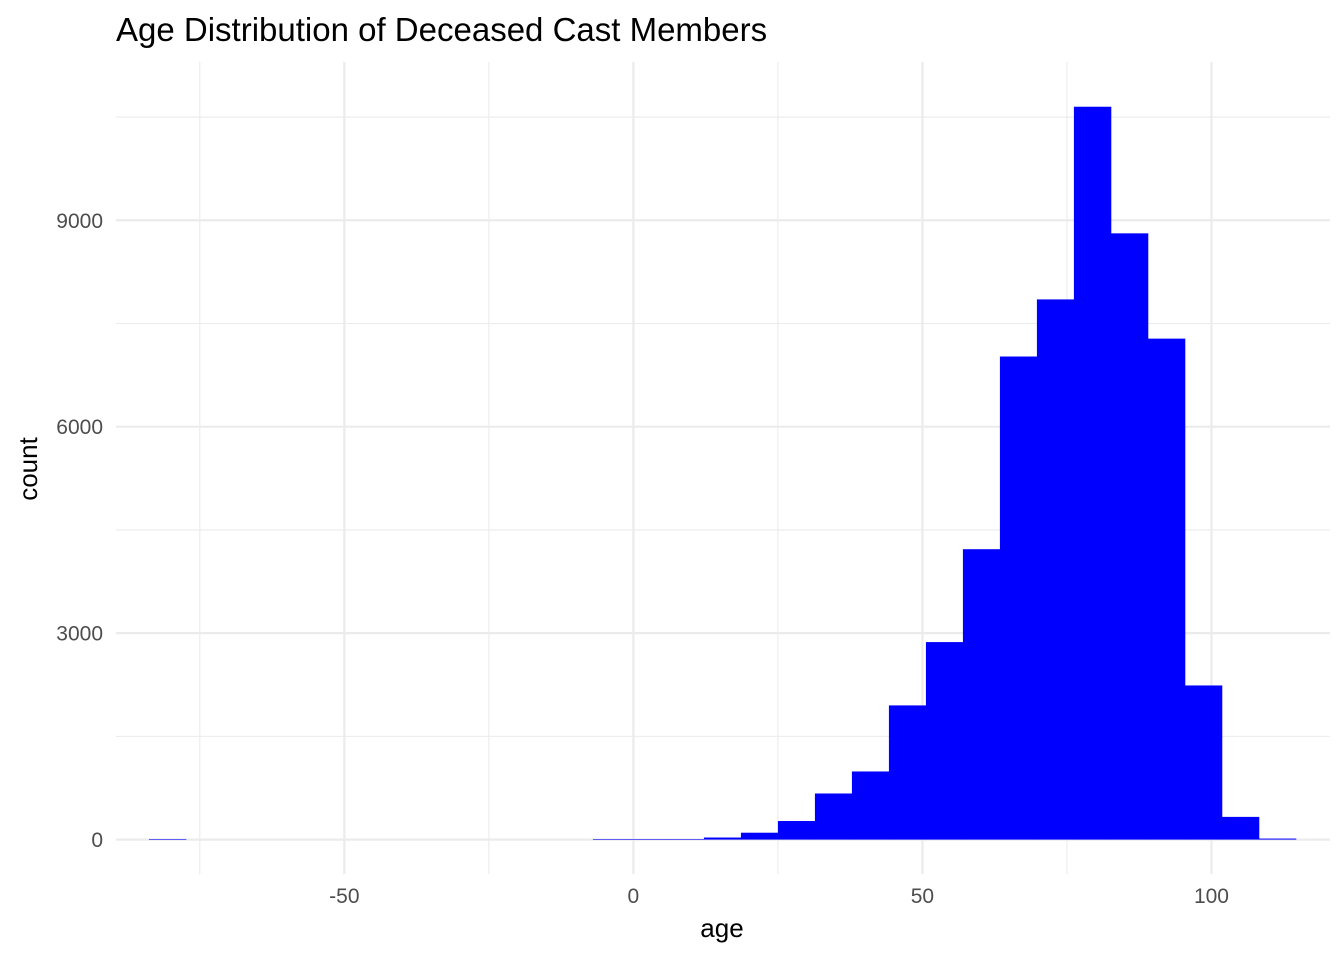 Image resolution: width=1344 pixels, height=960 pixels. What do you see at coordinates (79, 531) in the screenshot?
I see `y-tick-labels: 0 3000 6000 9000` at bounding box center [79, 531].